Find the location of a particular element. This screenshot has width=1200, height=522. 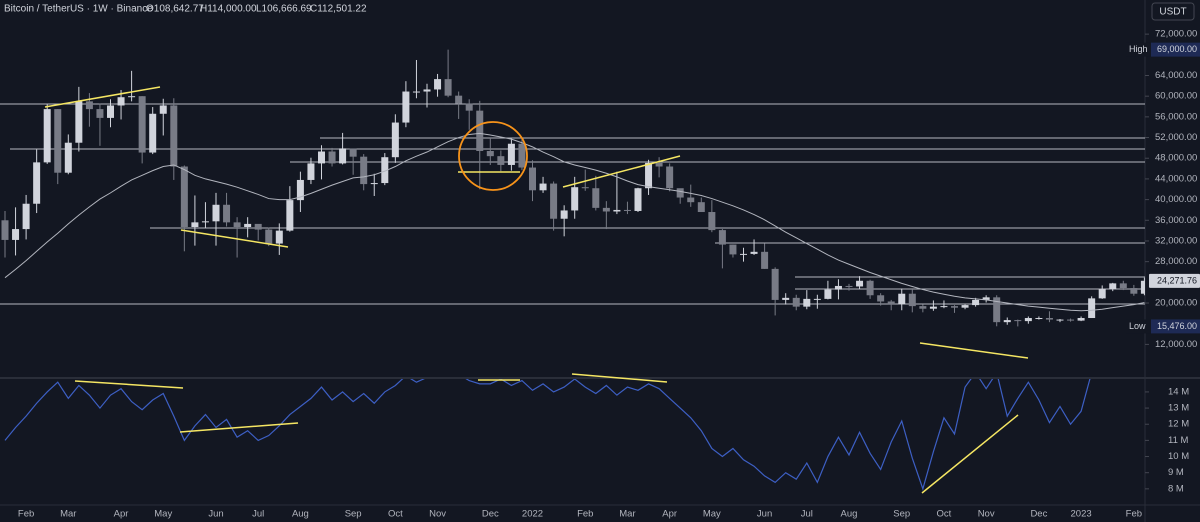

y-tick-label: 32,000.00 is located at coordinates (1176, 240).